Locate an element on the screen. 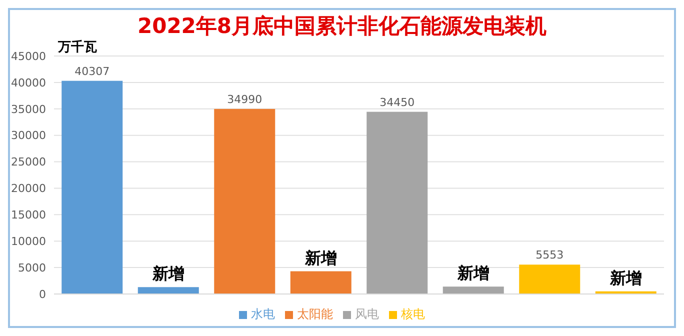 The width and height of the screenshot is (684, 336). y-tick-label: 20000 is located at coordinates (28, 189).